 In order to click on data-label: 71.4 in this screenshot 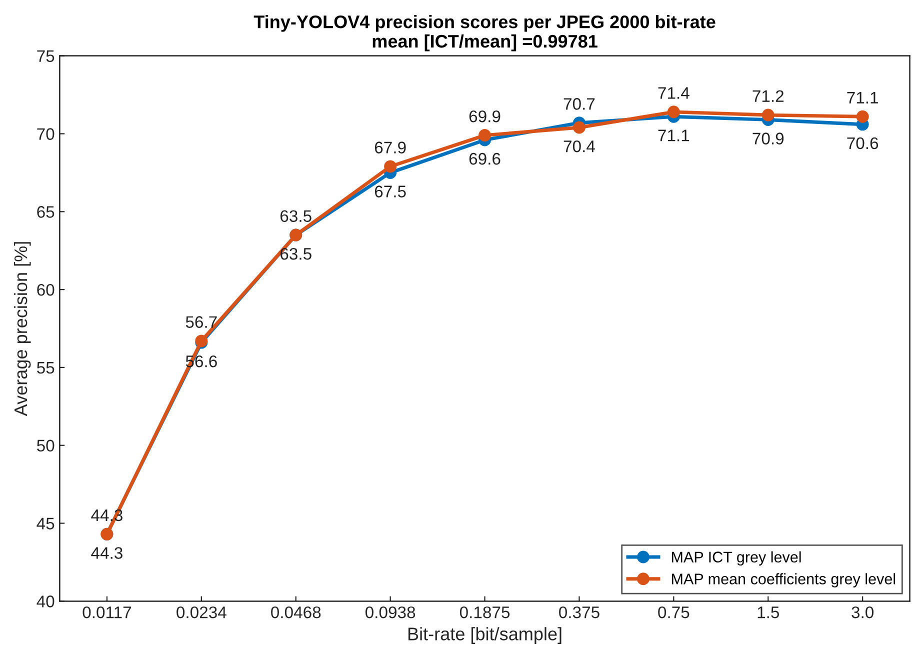, I will do `click(674, 93)`.